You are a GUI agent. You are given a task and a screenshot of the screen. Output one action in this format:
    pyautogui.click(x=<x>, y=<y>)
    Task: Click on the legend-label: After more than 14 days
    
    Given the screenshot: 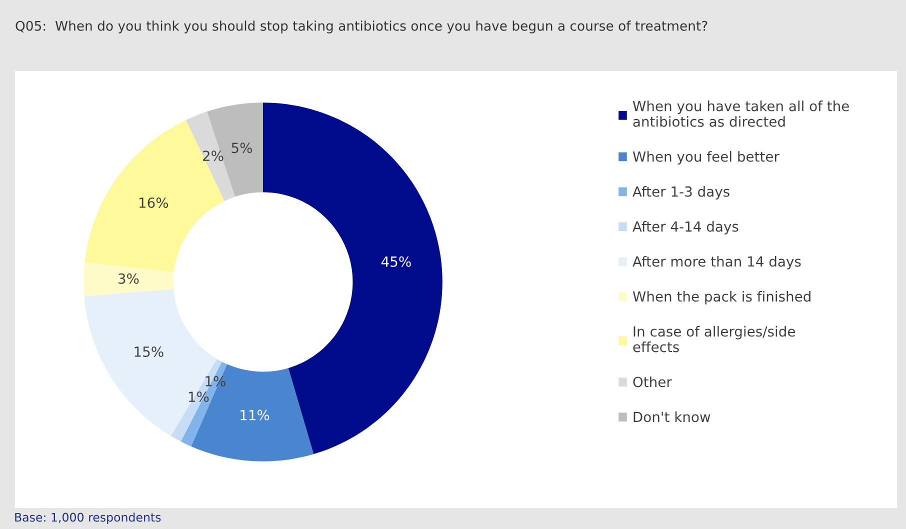 What is the action you would take?
    pyautogui.click(x=716, y=263)
    